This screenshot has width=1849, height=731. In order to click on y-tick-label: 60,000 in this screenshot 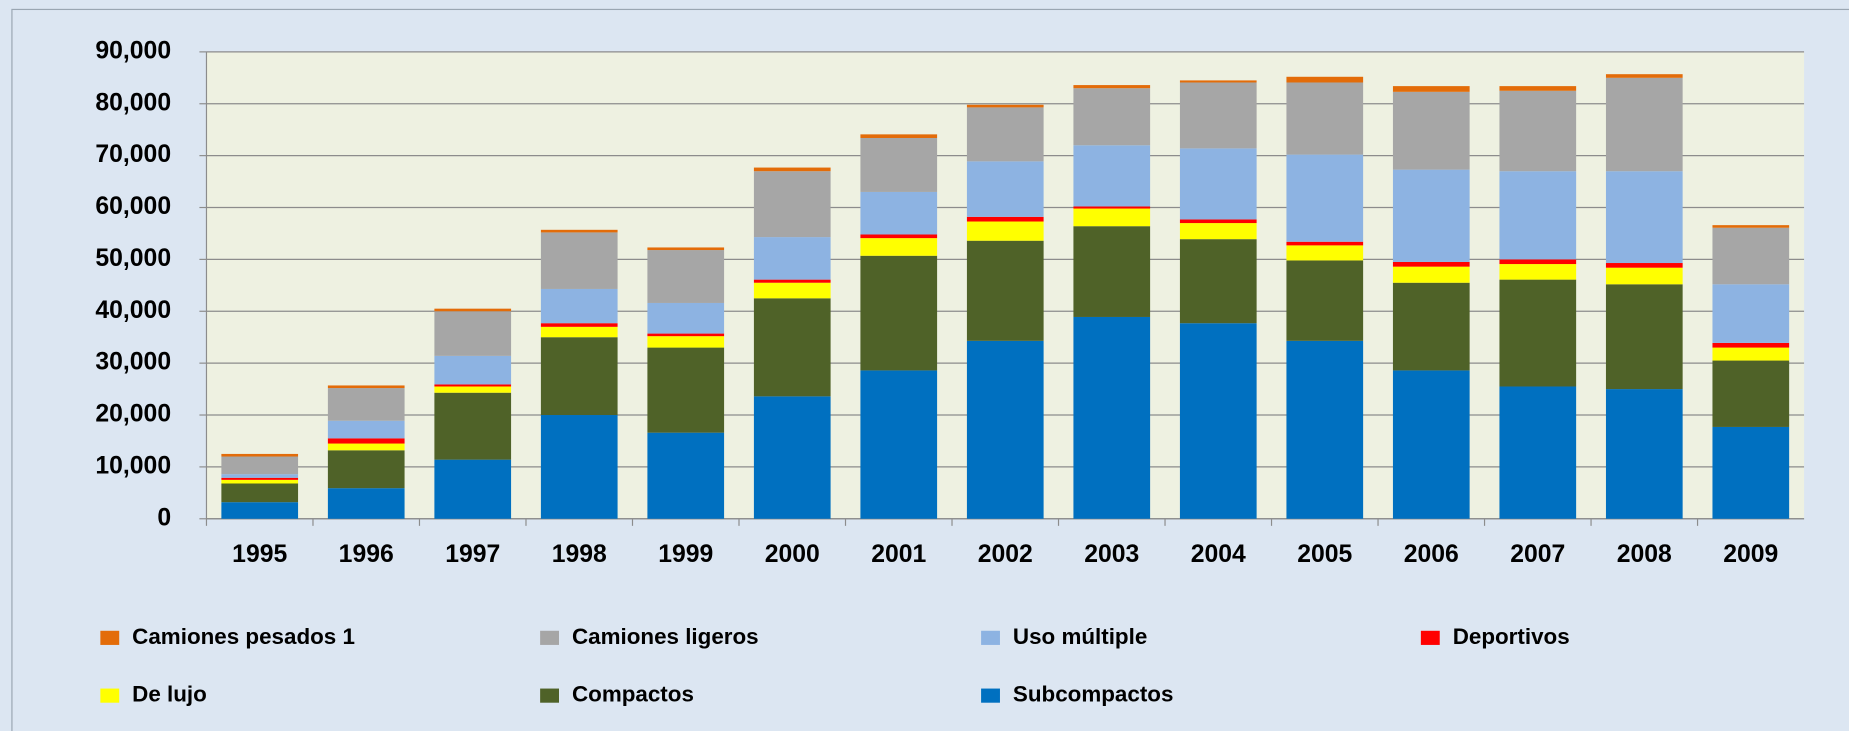, I will do `click(133, 206)`.